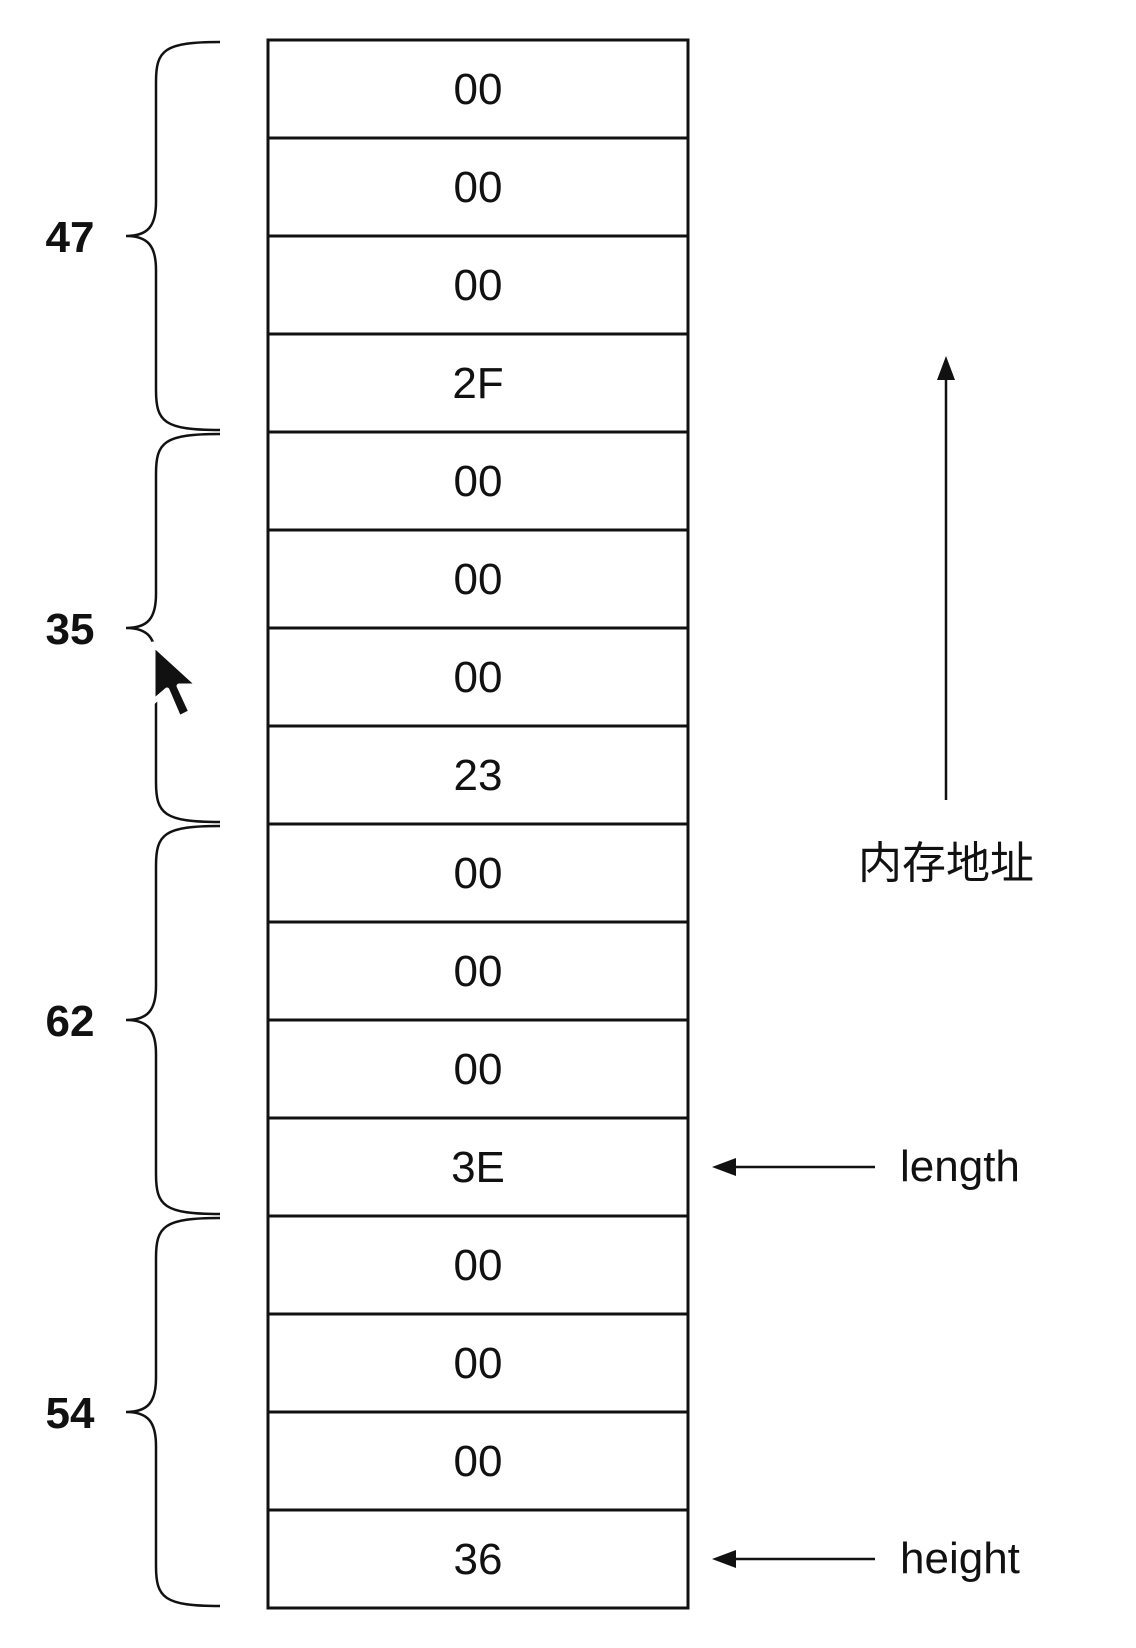  I want to click on pointer-arrow: length, so click(866, 1166).